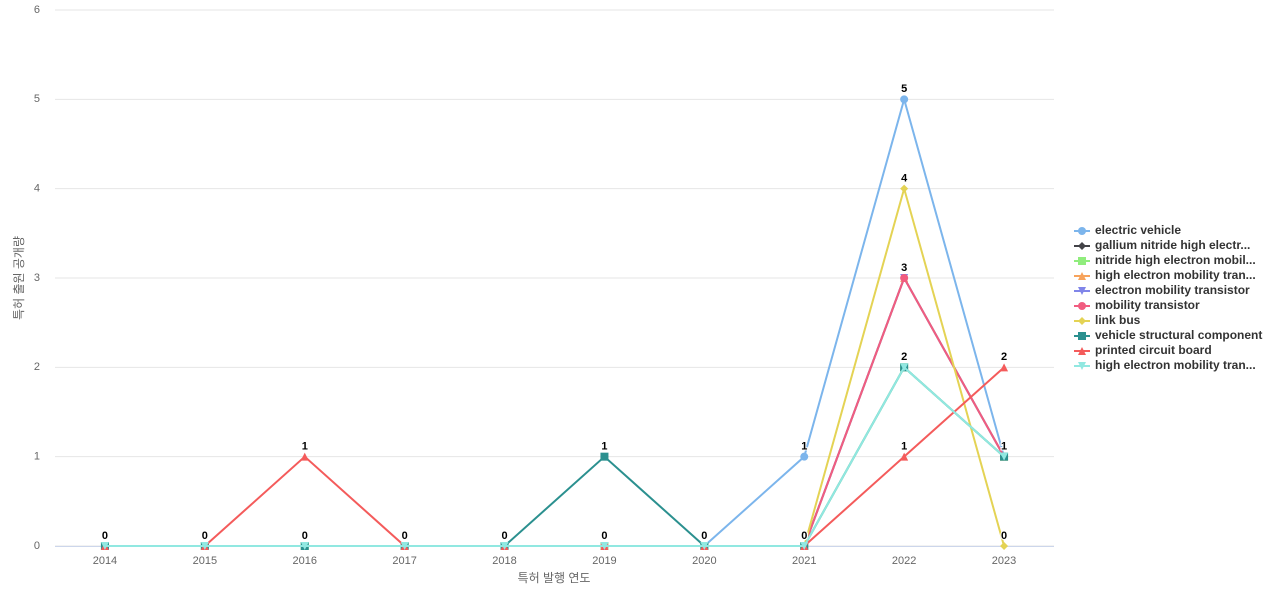 The height and width of the screenshot is (605, 1280). Describe the element at coordinates (37, 367) in the screenshot. I see `y-tick-label: 2` at that location.